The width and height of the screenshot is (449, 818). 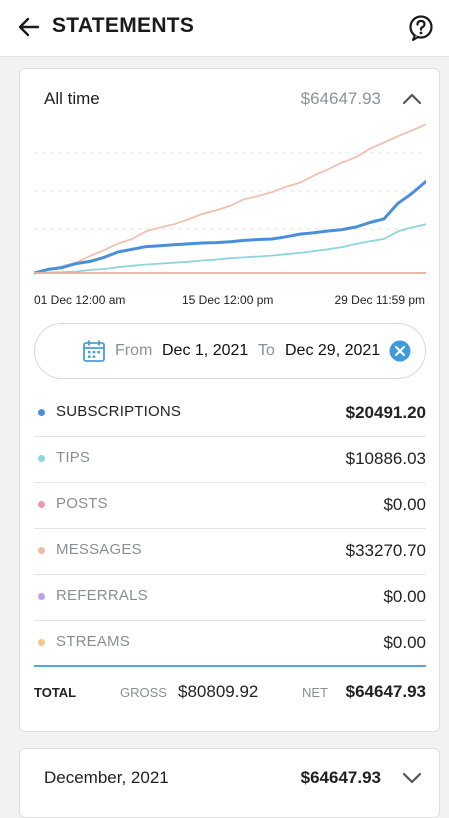 I want to click on series-line-subscriptions, so click(x=230, y=227).